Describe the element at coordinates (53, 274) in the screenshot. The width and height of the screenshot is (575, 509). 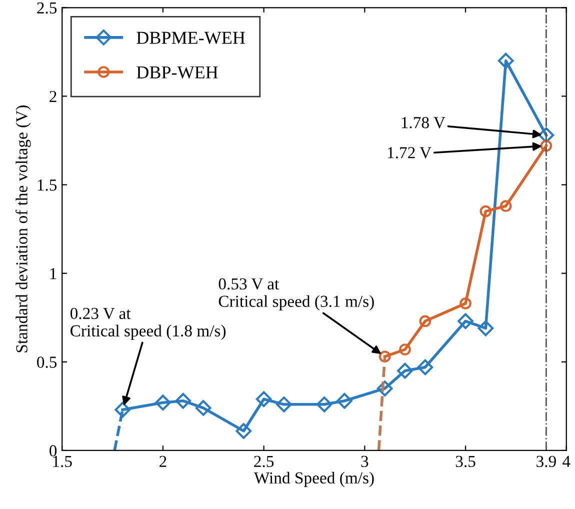
I see `y-tick-label: 1` at that location.